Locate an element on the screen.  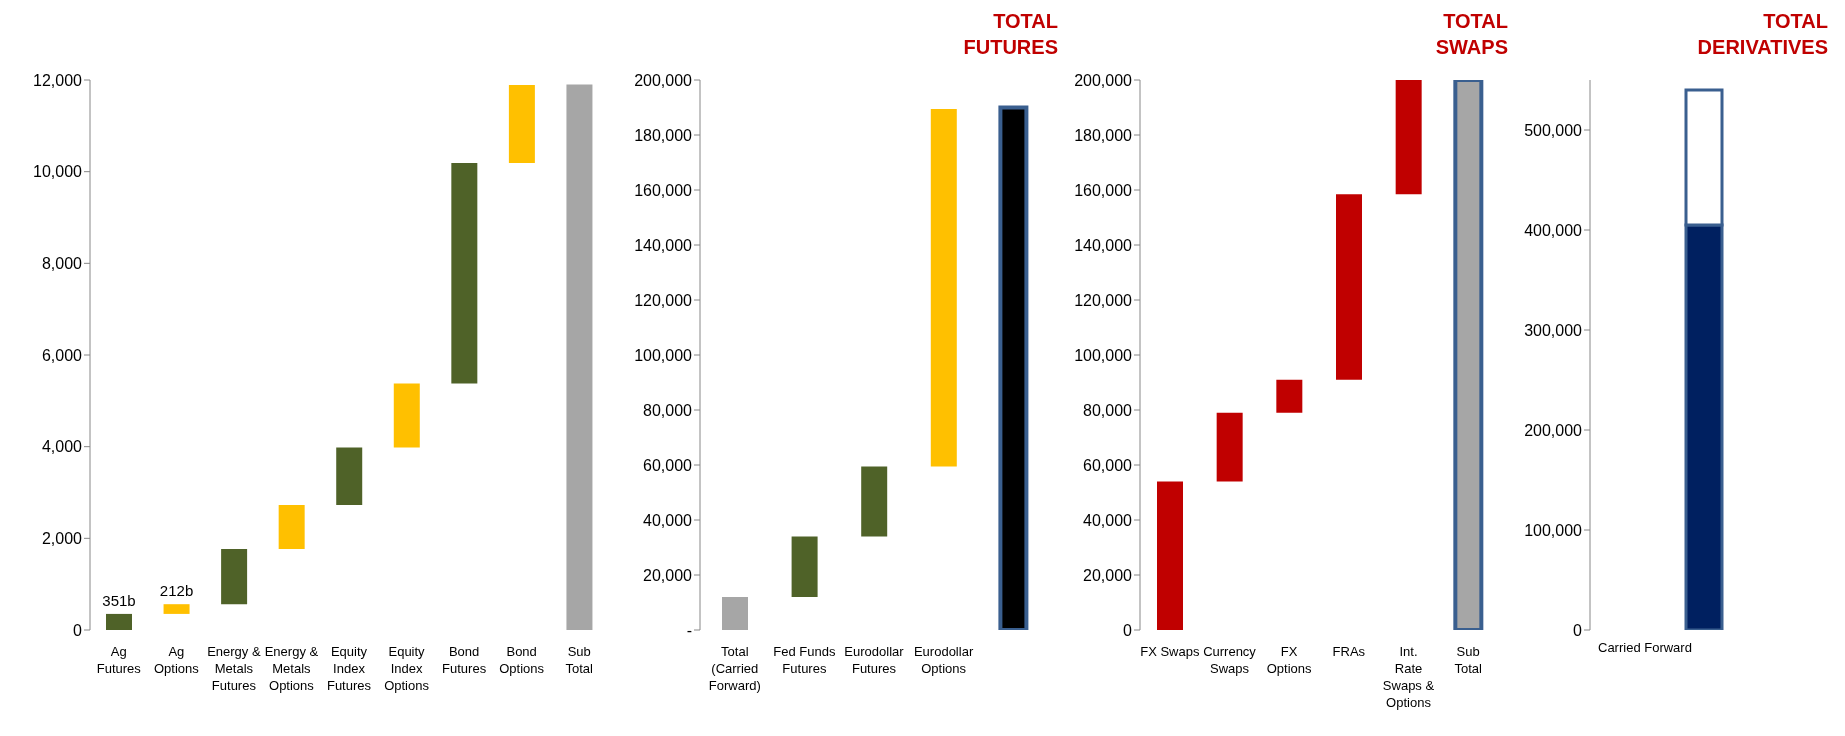
x-tick-label: Bond Futures is located at coordinates (464, 660).